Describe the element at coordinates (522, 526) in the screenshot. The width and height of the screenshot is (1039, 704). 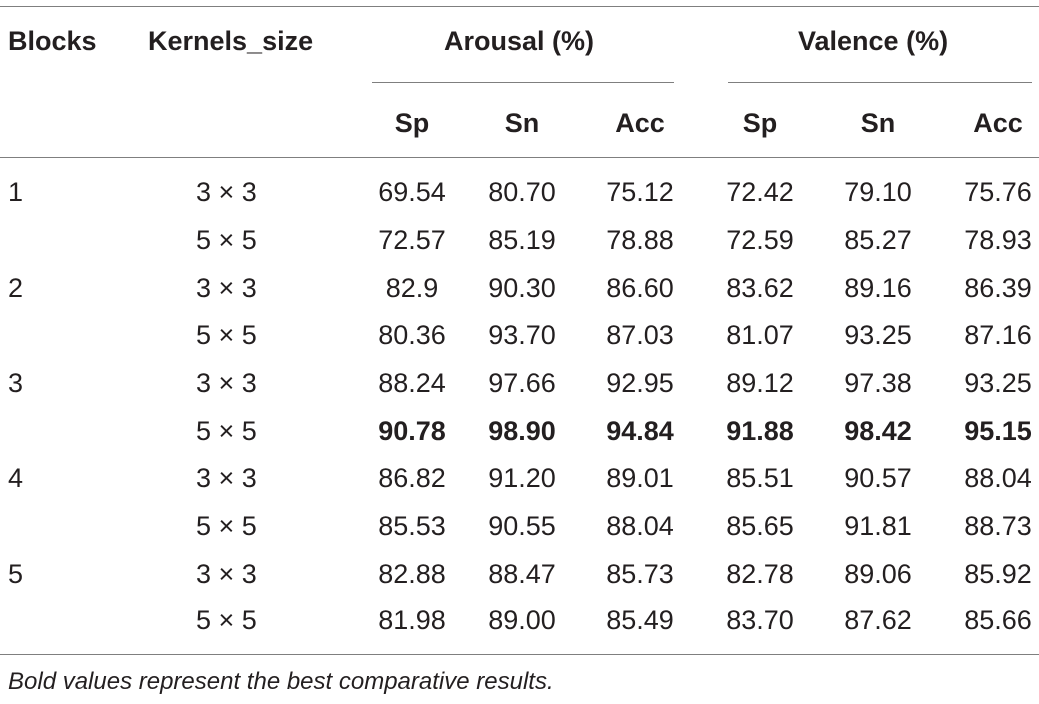
I see `cell-value: 90.55` at that location.